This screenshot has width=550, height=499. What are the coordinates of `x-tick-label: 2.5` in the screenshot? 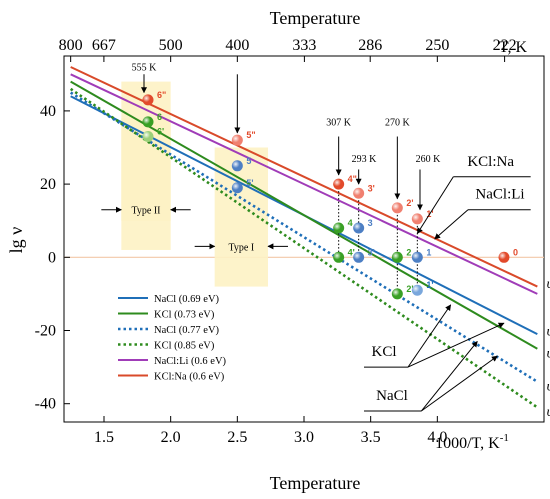 It's located at (237, 437).